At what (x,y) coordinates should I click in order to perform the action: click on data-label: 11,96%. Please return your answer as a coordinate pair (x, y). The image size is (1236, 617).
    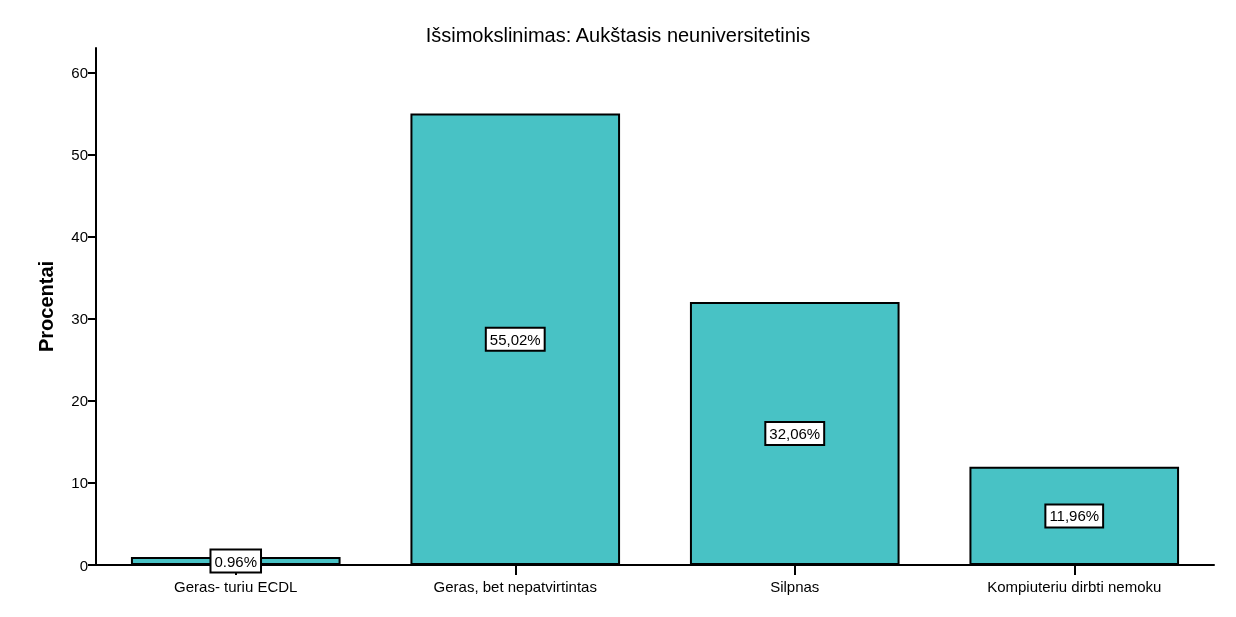
    Looking at the image, I should click on (1074, 516).